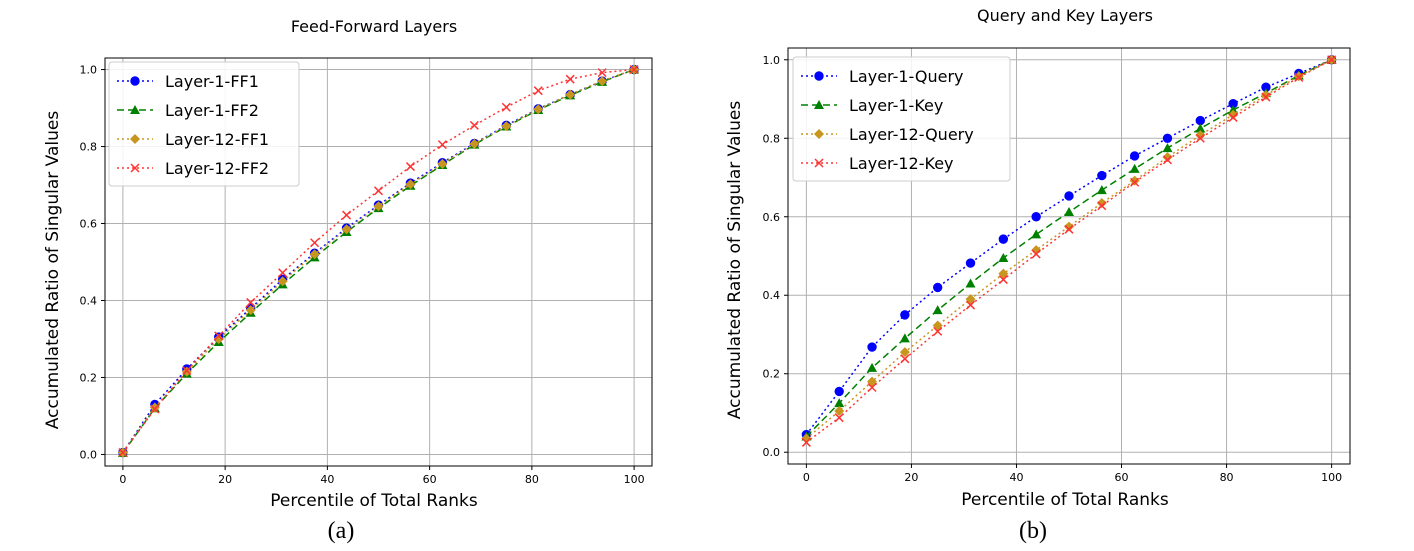 The width and height of the screenshot is (1414, 551). I want to click on y-tick-label: 0.8, so click(89, 147).